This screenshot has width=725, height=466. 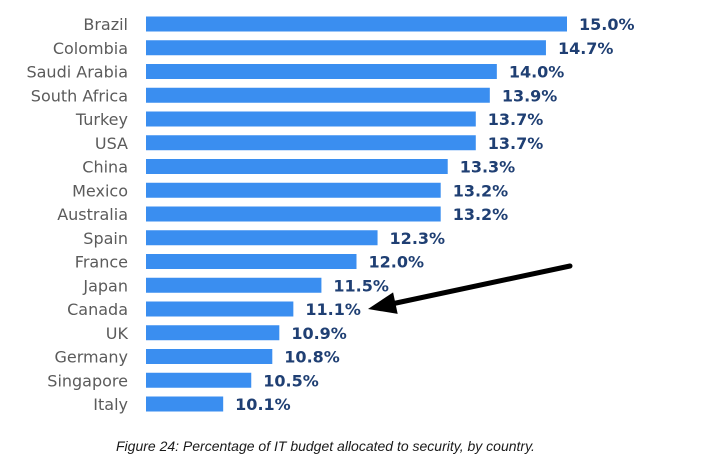 I want to click on value-label-south-africa: 13.9%, so click(x=530, y=95).